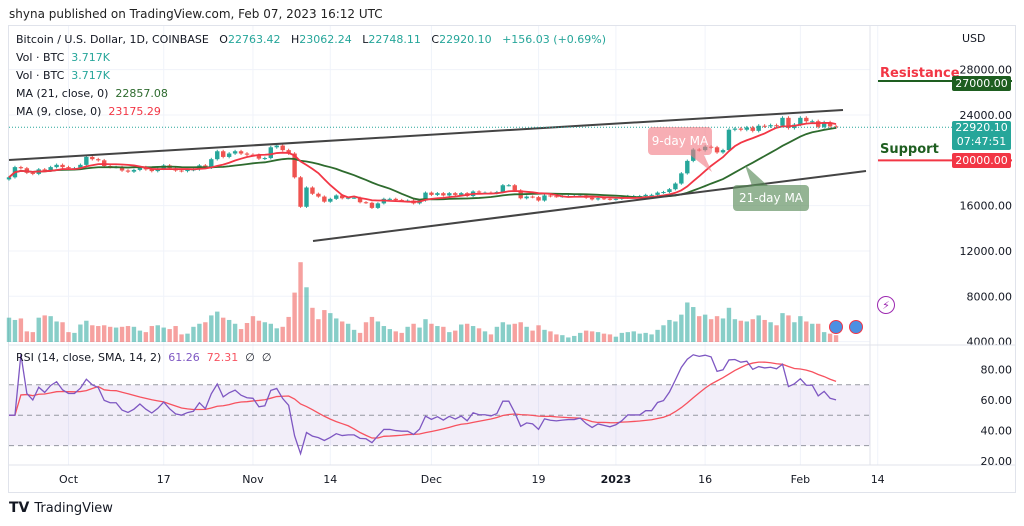  Describe the element at coordinates (997, 461) in the screenshot. I see `rsi-tick-label: 20.00` at that location.